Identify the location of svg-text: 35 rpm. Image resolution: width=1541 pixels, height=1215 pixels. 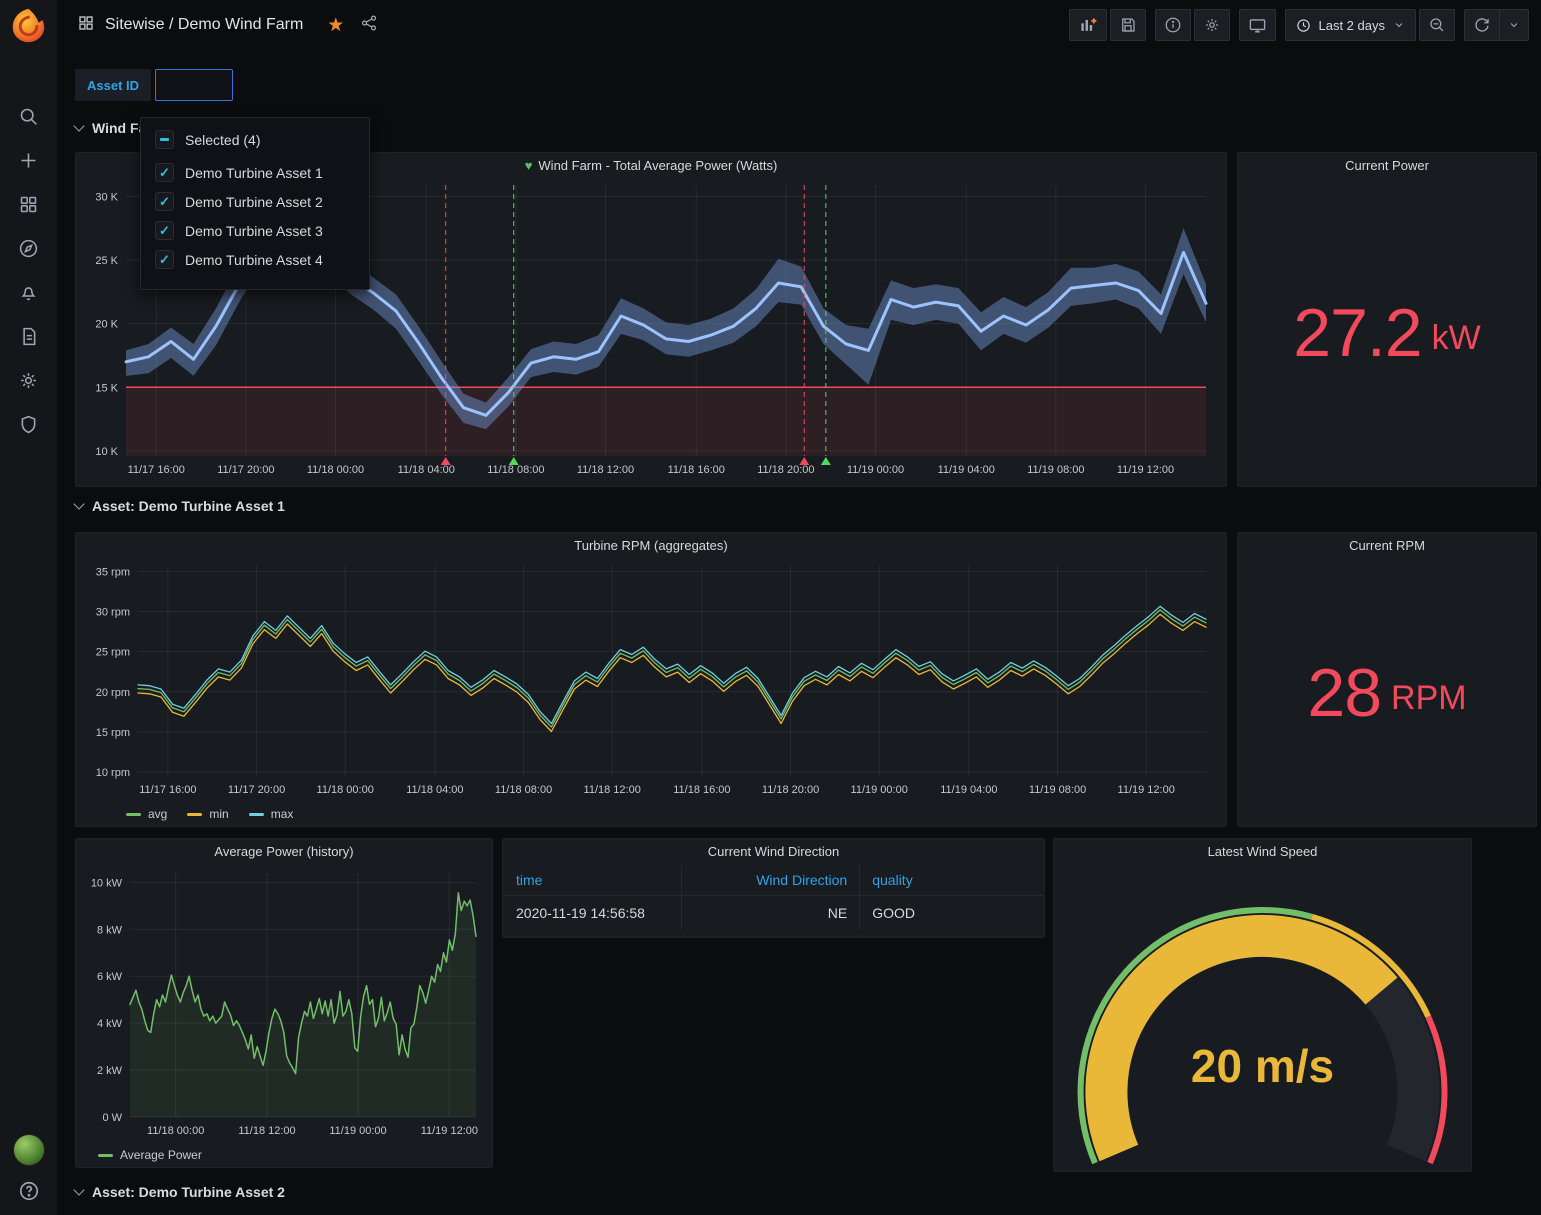
(113, 572).